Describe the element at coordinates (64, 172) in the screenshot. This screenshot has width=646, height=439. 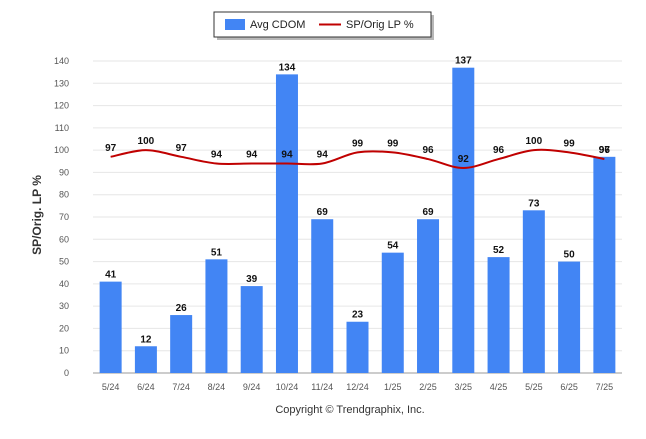
I see `y-tick-label: 90` at that location.